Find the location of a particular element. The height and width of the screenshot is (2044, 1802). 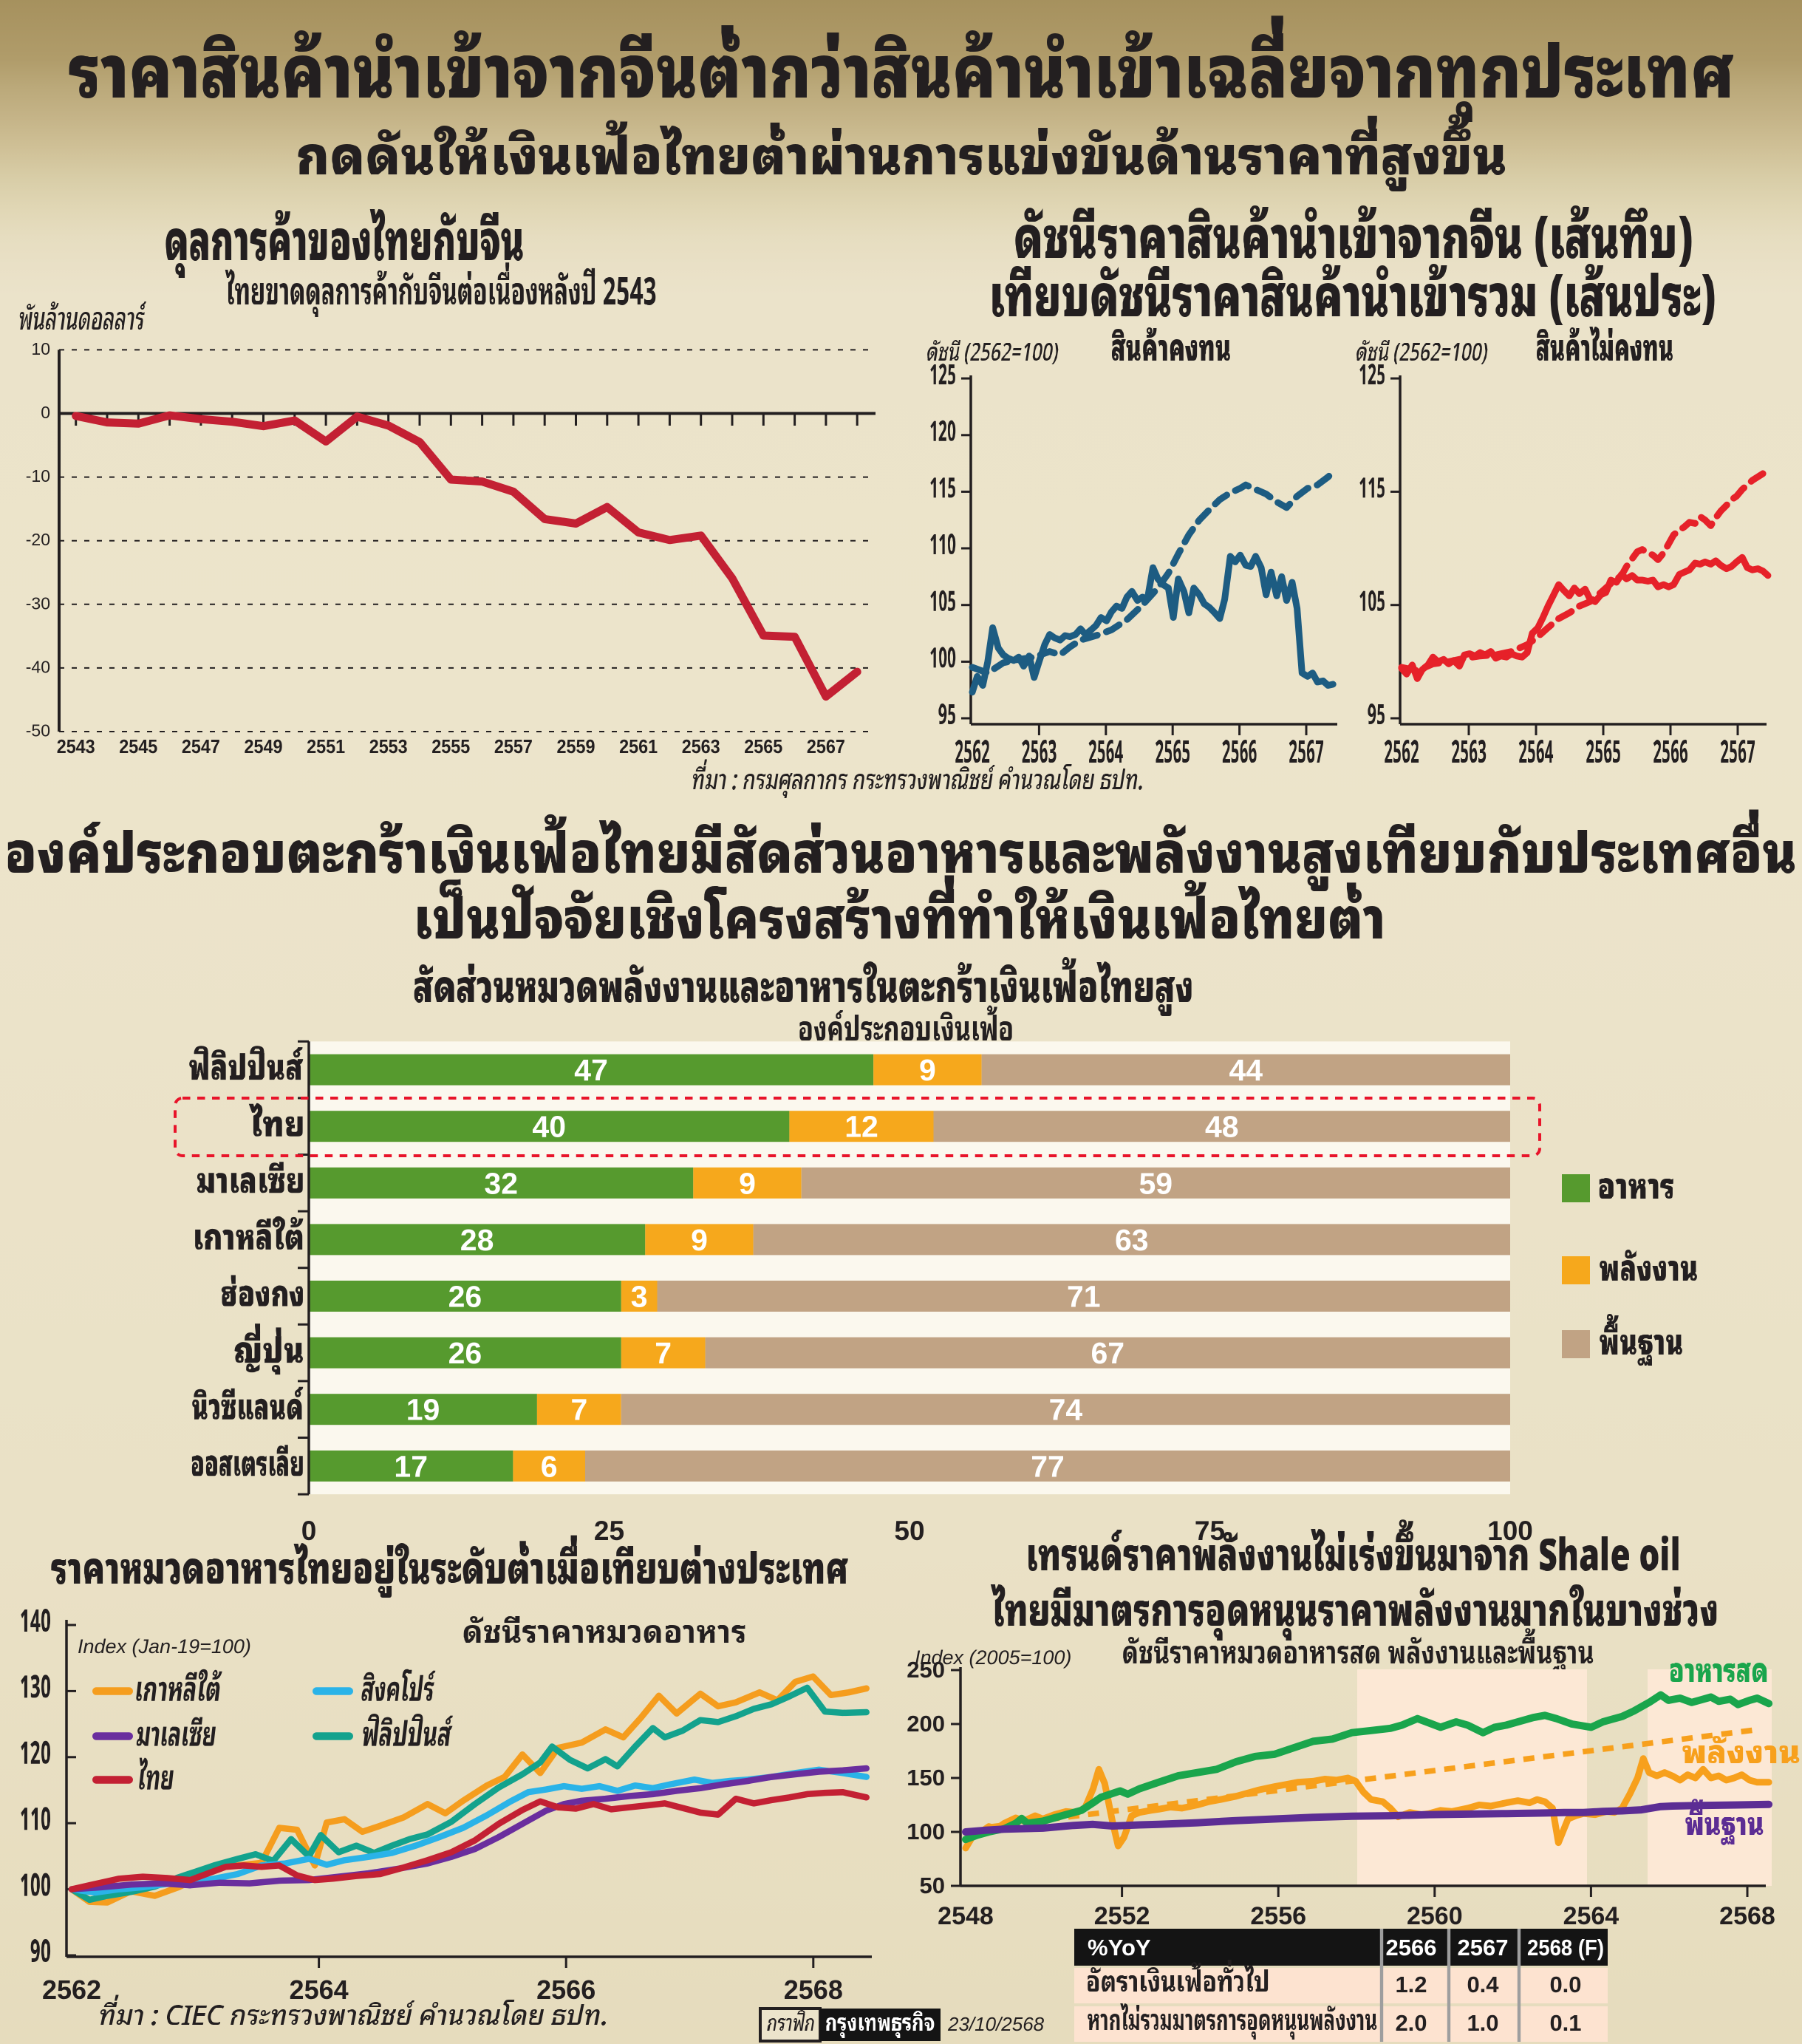

svg-text: 75 is located at coordinates (1210, 1531).